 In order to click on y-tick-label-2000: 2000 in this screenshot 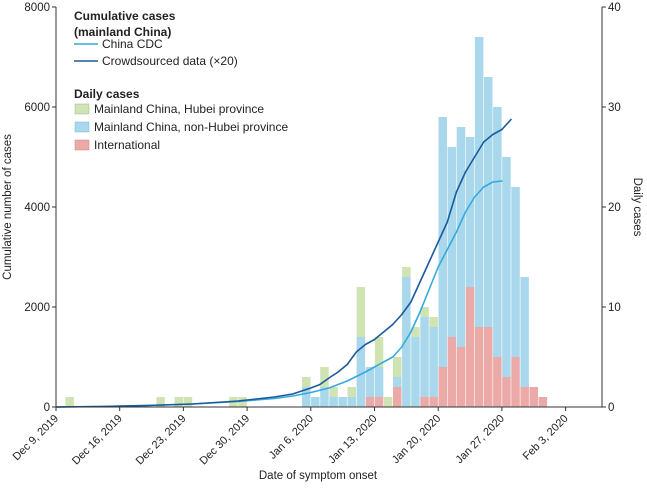, I will do `click(37, 308)`.